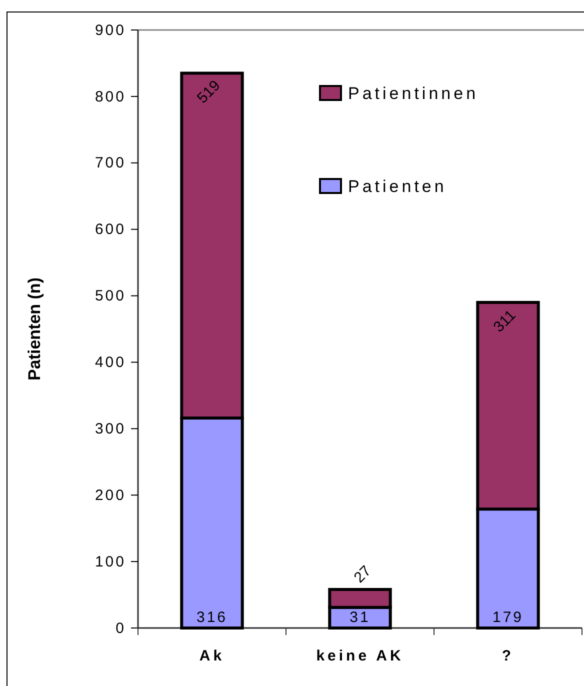 The width and height of the screenshot is (584, 686). What do you see at coordinates (508, 656) in the screenshot?
I see `x-tick-label: ?` at bounding box center [508, 656].